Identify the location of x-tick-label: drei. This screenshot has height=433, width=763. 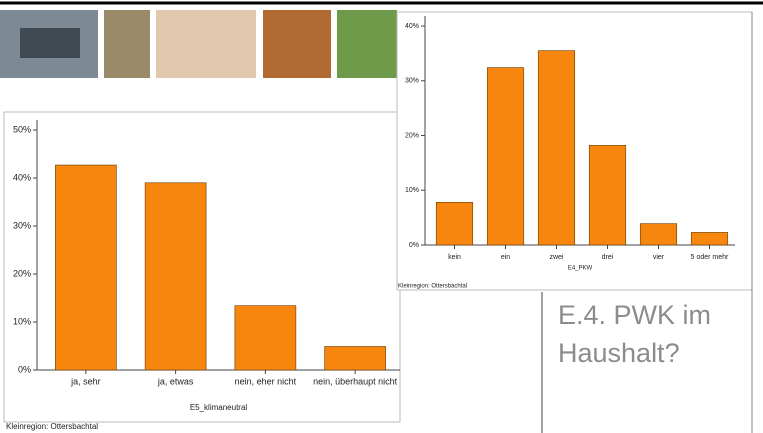
(608, 257).